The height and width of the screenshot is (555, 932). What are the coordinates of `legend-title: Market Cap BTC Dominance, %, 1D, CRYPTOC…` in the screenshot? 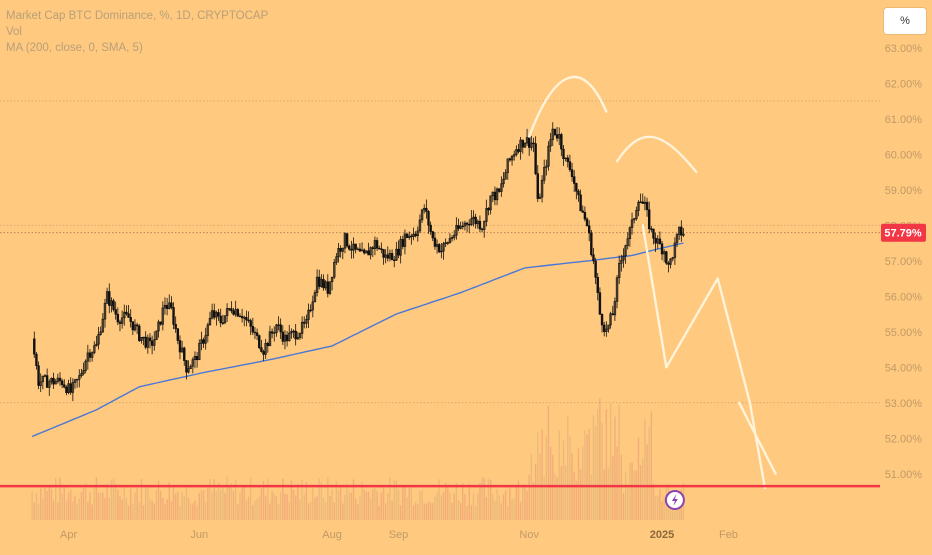 It's located at (137, 16).